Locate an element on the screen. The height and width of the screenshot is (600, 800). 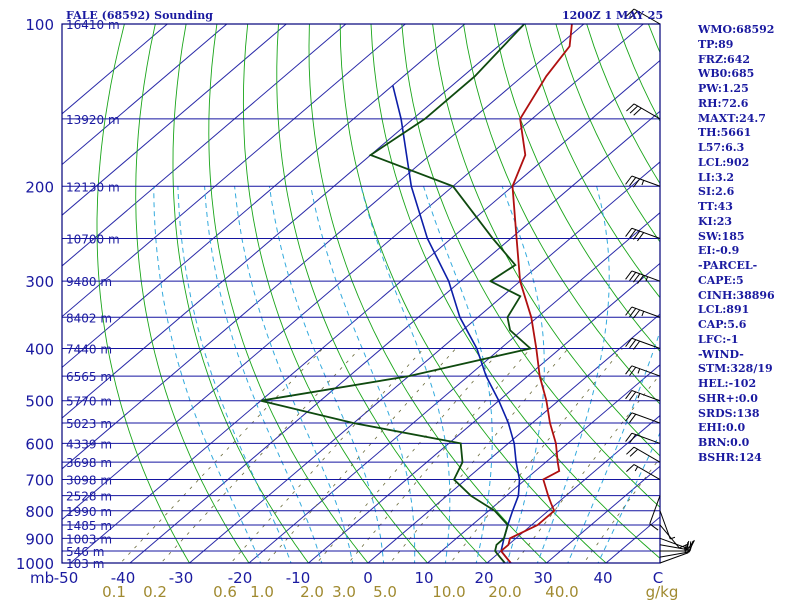
index-2: FRZ:642 is located at coordinates (724, 59).